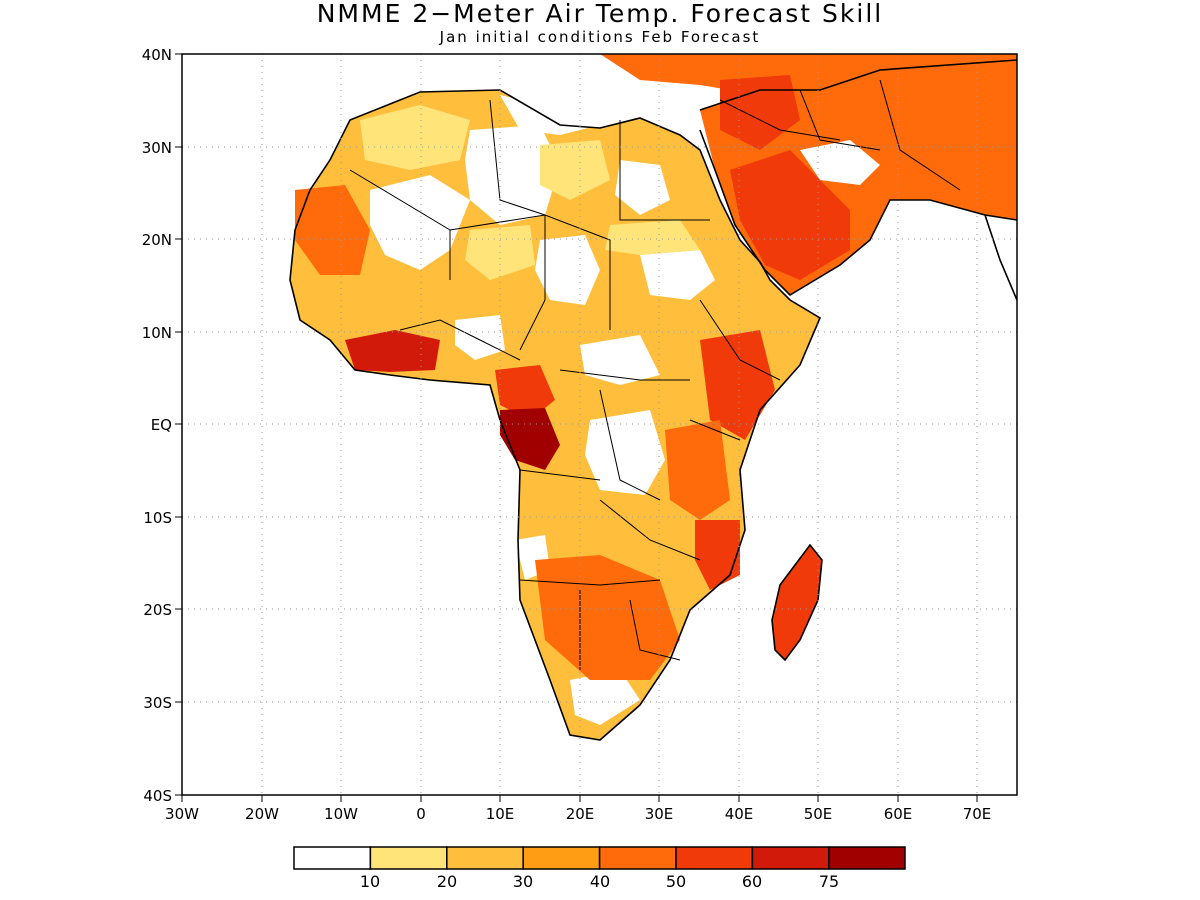 Image resolution: width=1200 pixels, height=900 pixels. I want to click on y-tick-label: 40N, so click(157, 55).